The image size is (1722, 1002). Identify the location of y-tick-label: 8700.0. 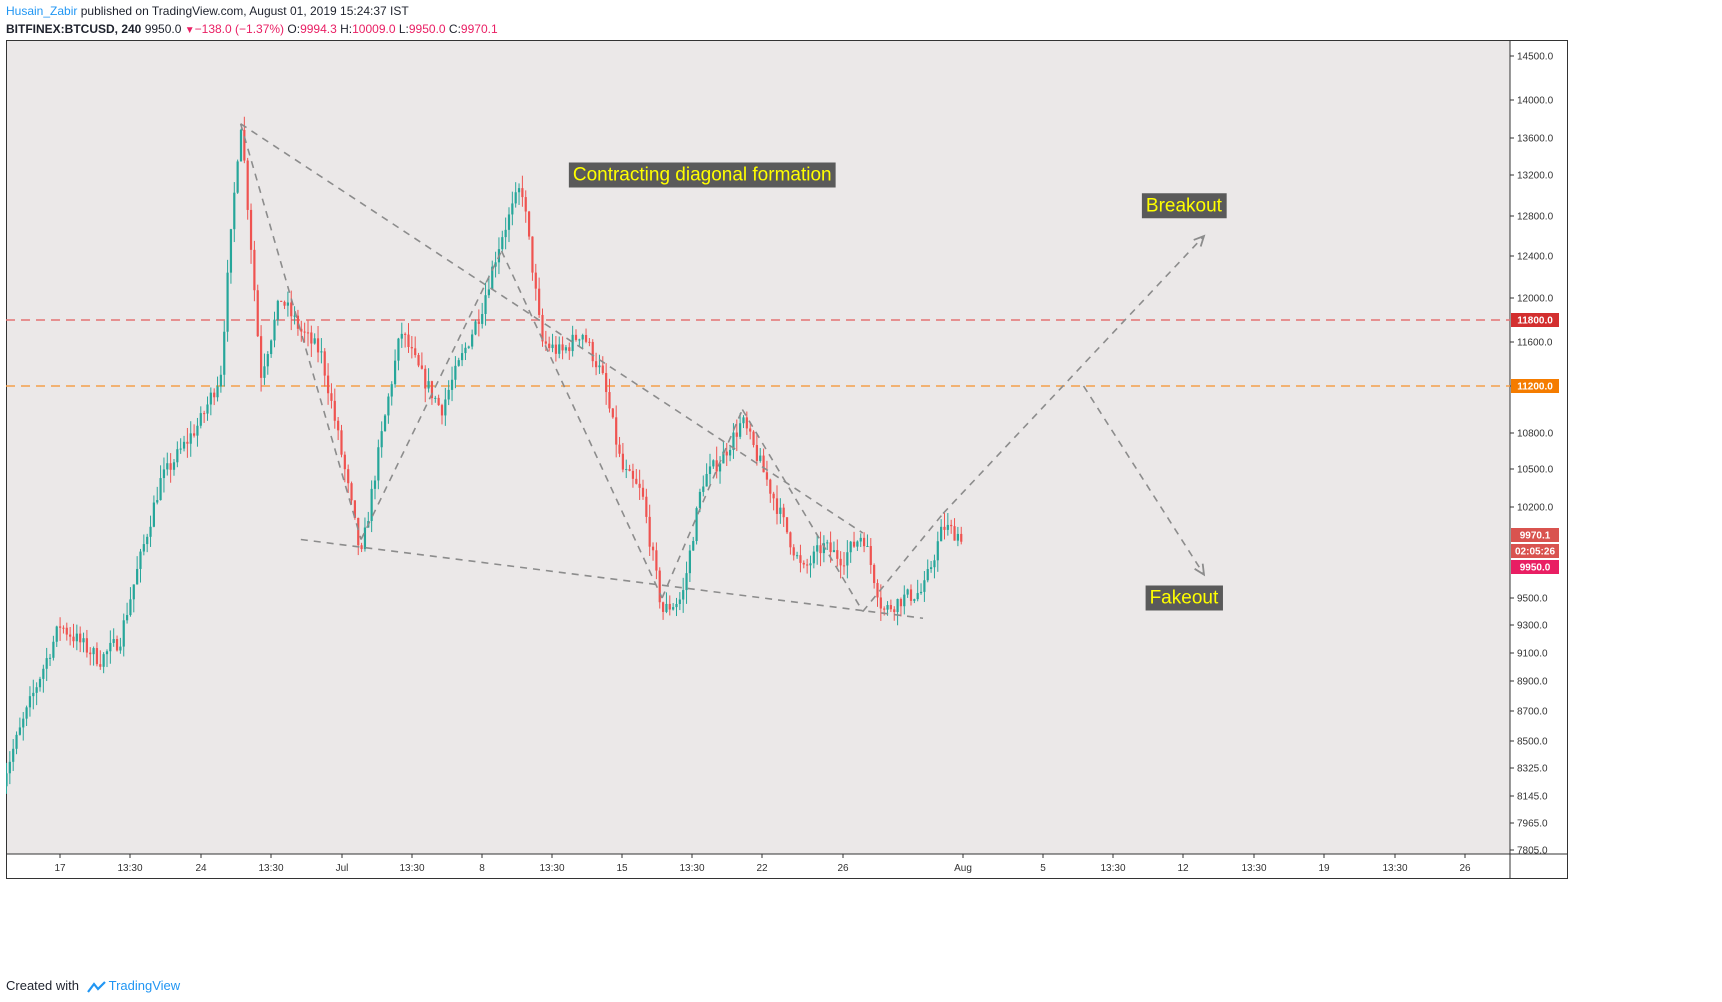
(1532, 712).